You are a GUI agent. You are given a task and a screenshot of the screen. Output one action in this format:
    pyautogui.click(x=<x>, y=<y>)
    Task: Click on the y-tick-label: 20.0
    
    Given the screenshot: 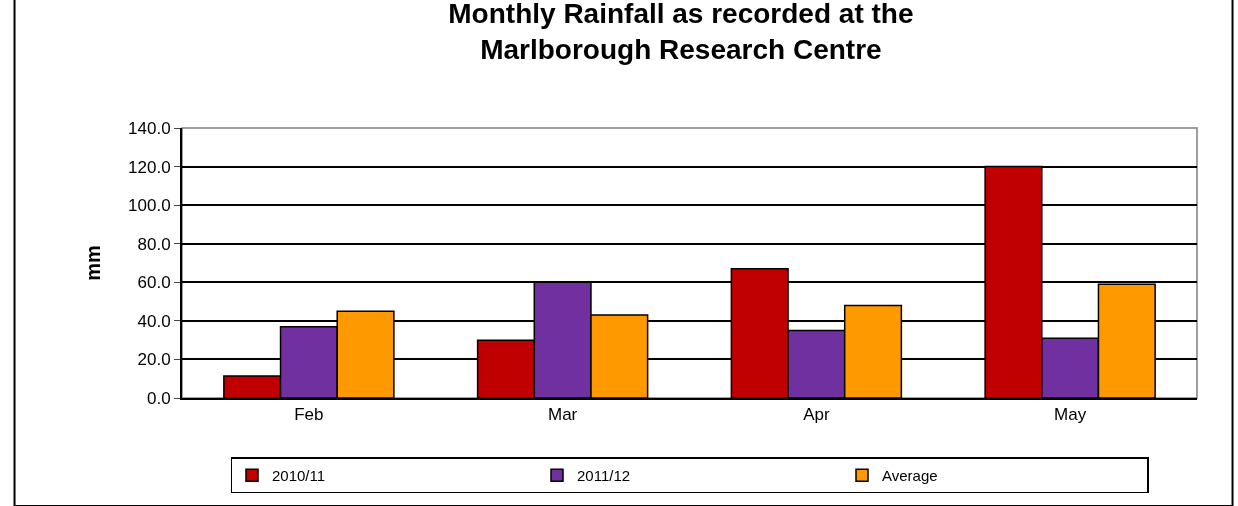 What is the action you would take?
    pyautogui.click(x=154, y=360)
    